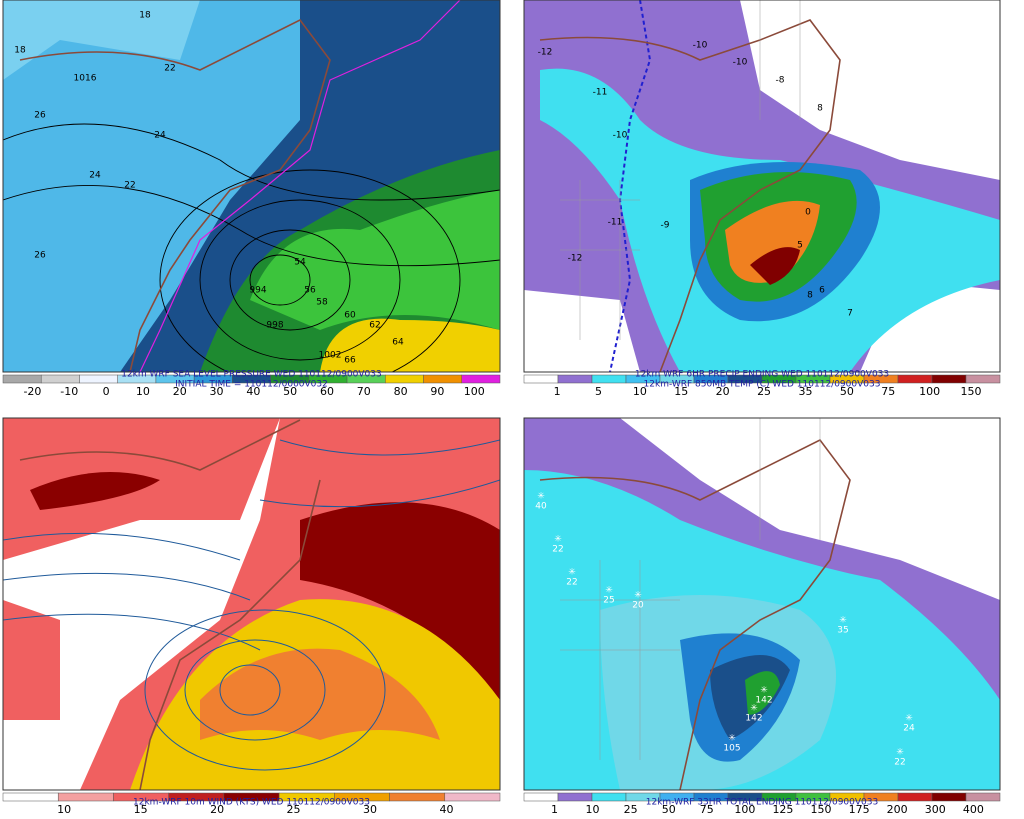  Describe the element at coordinates (800, 246) in the screenshot. I see `contour-label: 5` at that location.